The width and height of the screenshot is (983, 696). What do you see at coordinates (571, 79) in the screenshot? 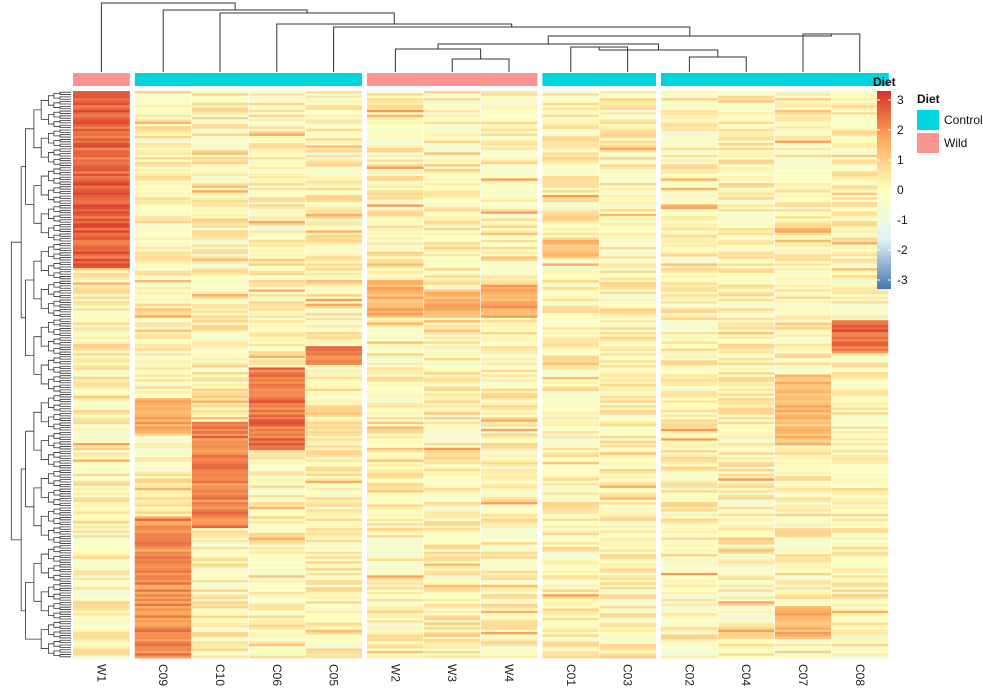
I see `annotation-cell-control` at bounding box center [571, 79].